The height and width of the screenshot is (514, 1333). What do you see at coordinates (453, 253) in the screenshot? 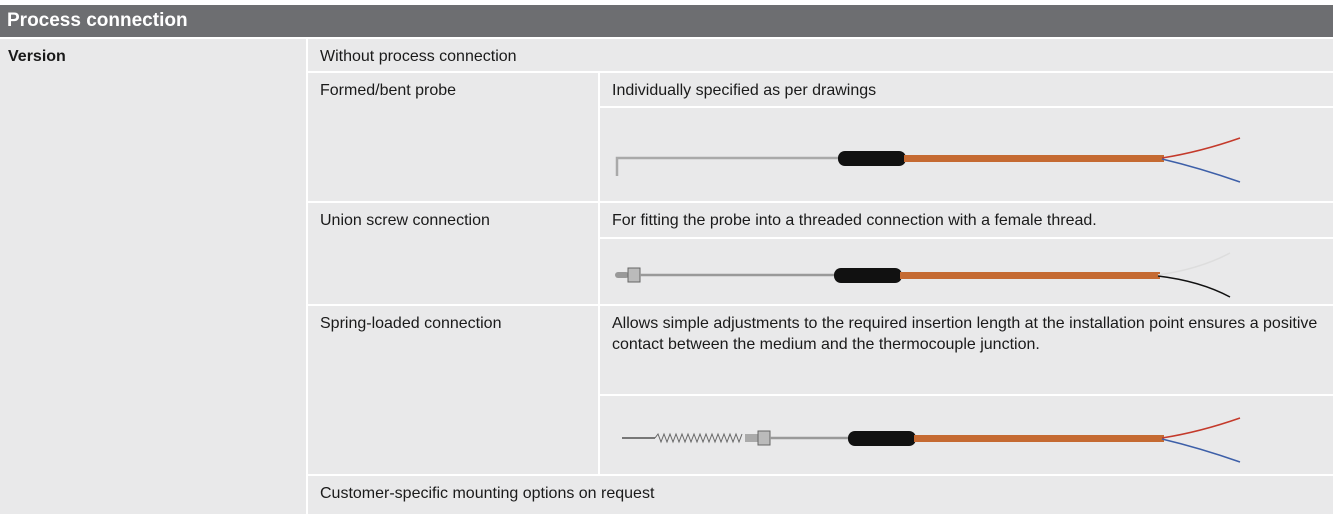
I see `option-name: Union screw connection` at bounding box center [453, 253].